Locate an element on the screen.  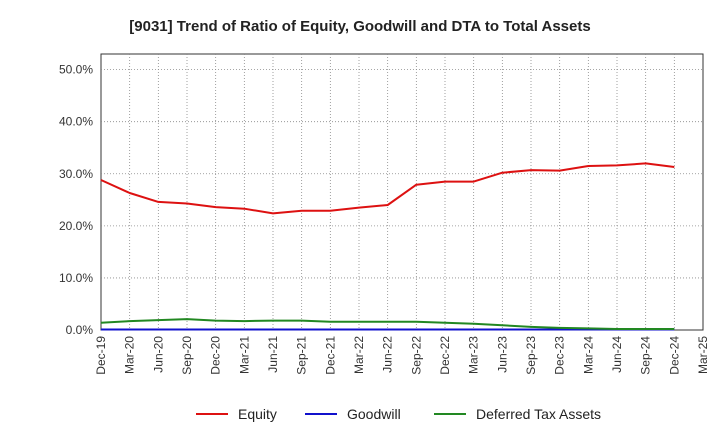
x-tick-label: Sep-23 is located at coordinates (531, 355).